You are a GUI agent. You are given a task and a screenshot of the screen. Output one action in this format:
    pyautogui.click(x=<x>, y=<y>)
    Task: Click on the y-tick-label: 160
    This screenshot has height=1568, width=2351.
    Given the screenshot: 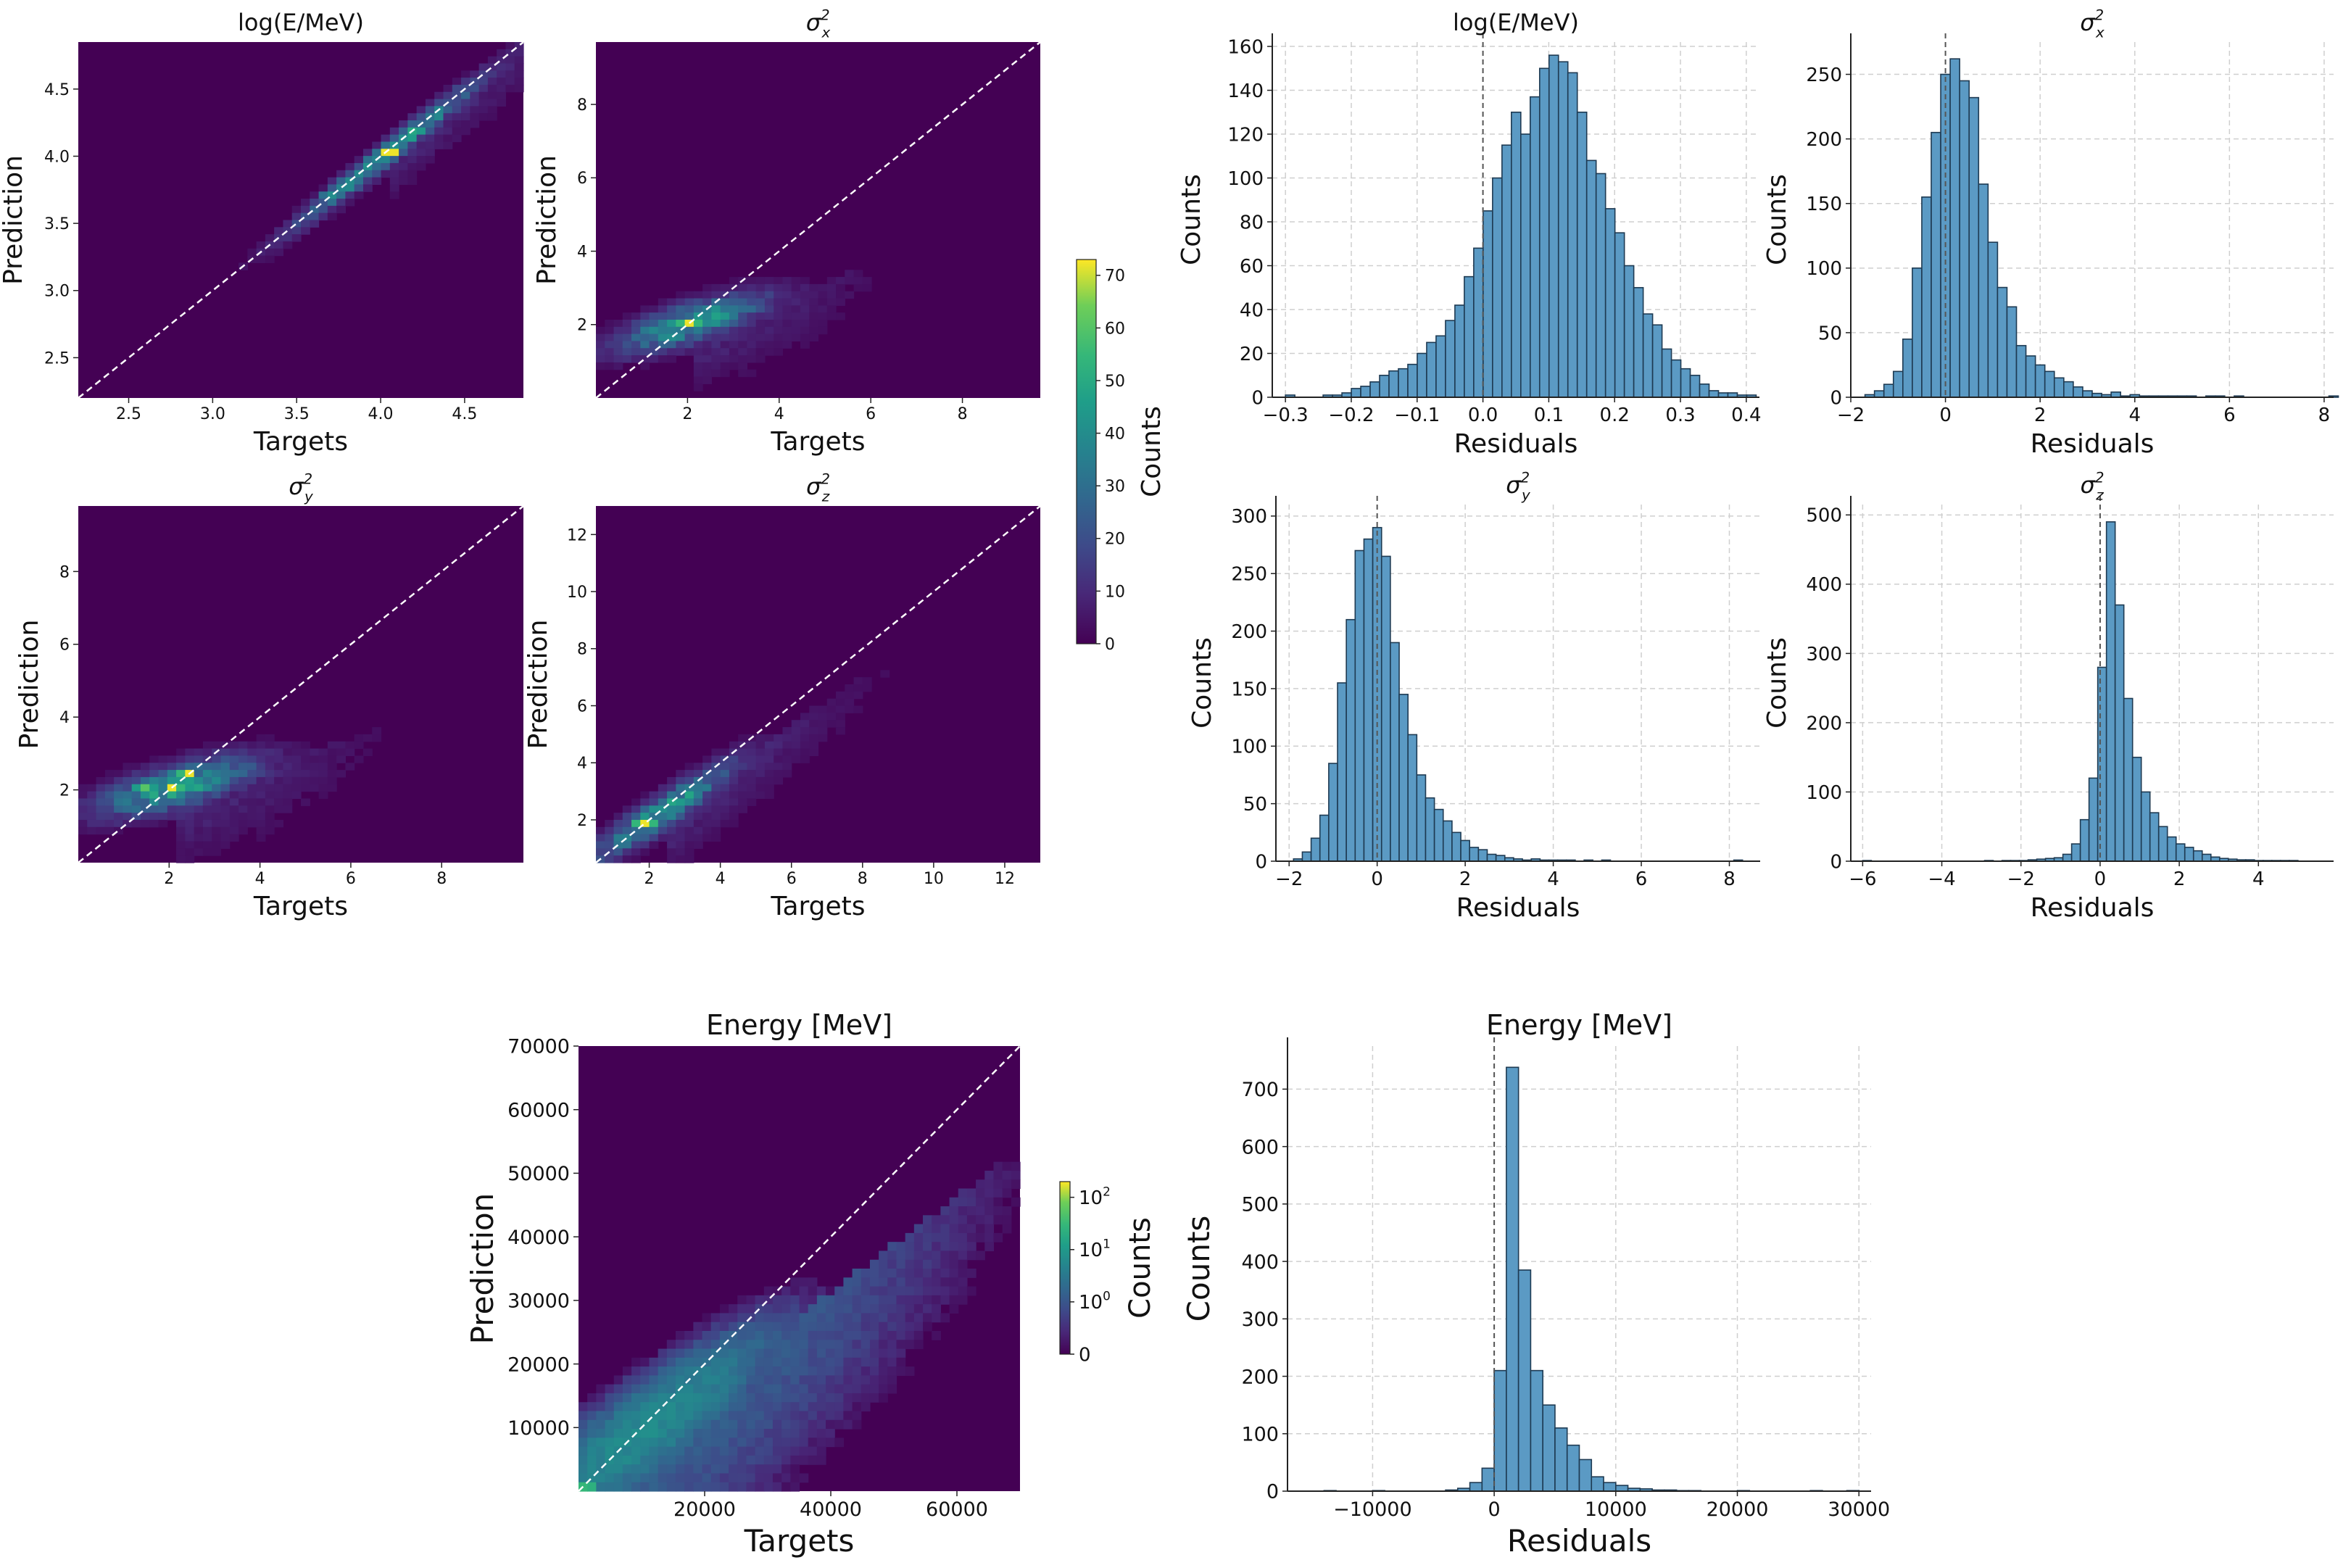 What is the action you would take?
    pyautogui.click(x=1245, y=47)
    